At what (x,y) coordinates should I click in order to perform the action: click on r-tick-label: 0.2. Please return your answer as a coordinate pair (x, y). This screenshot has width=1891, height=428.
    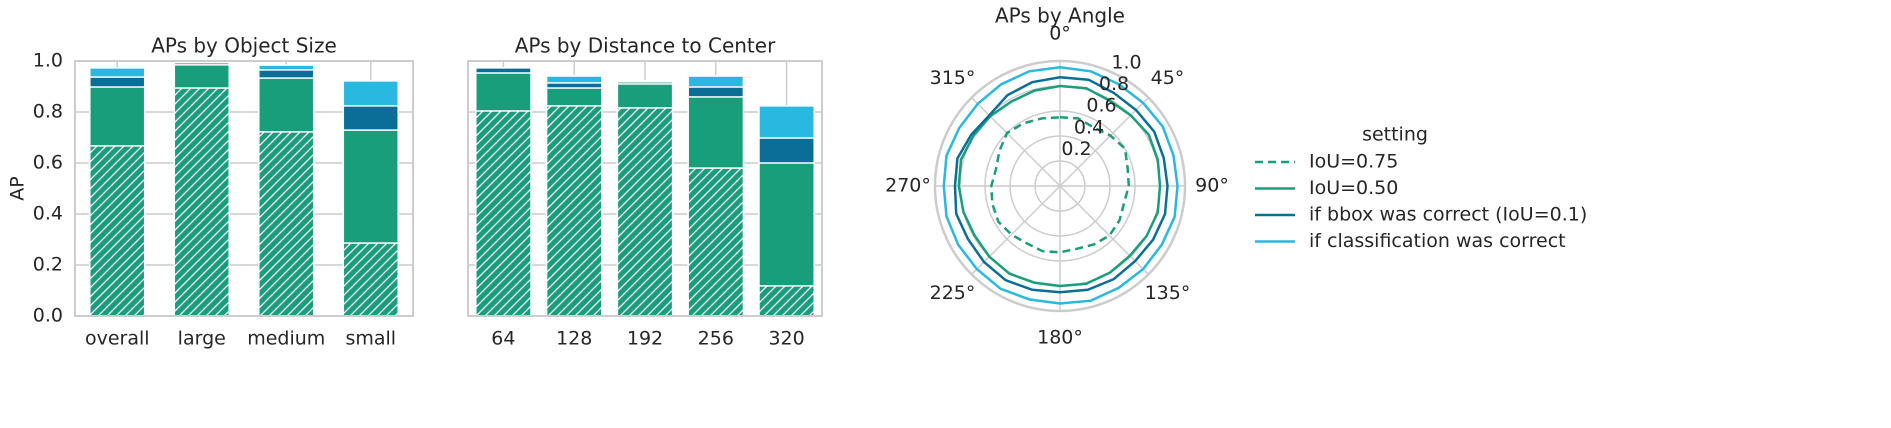
    Looking at the image, I should click on (1076, 149).